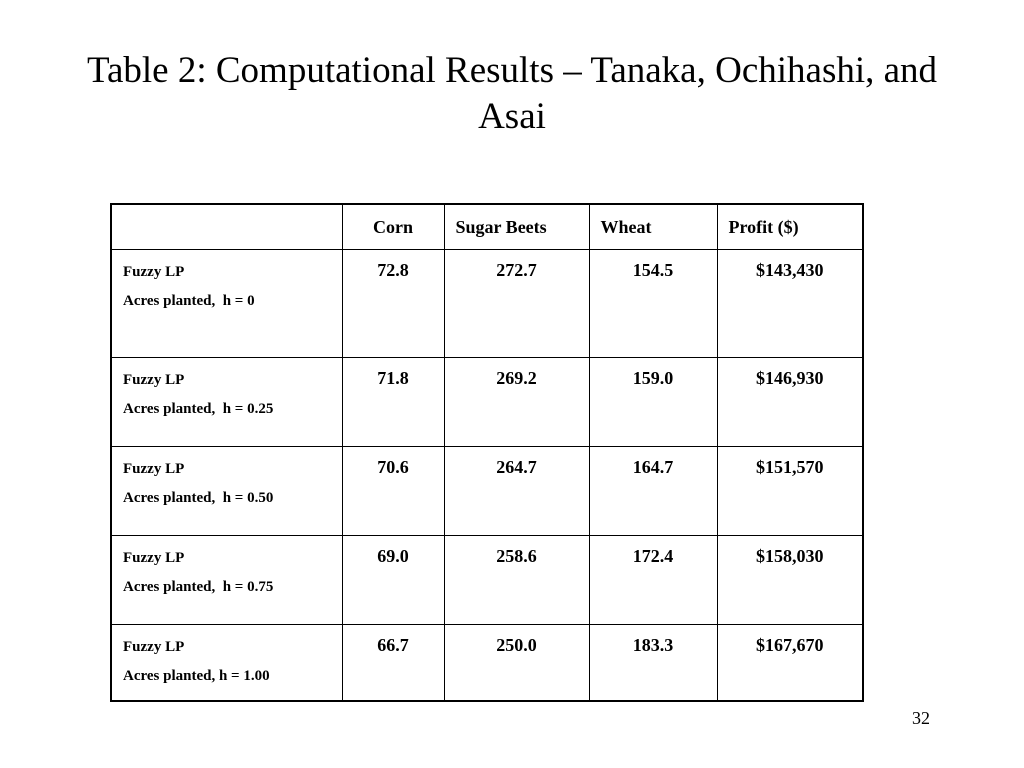 Image resolution: width=1024 pixels, height=768 pixels. I want to click on value-cell: 264.7, so click(516, 491).